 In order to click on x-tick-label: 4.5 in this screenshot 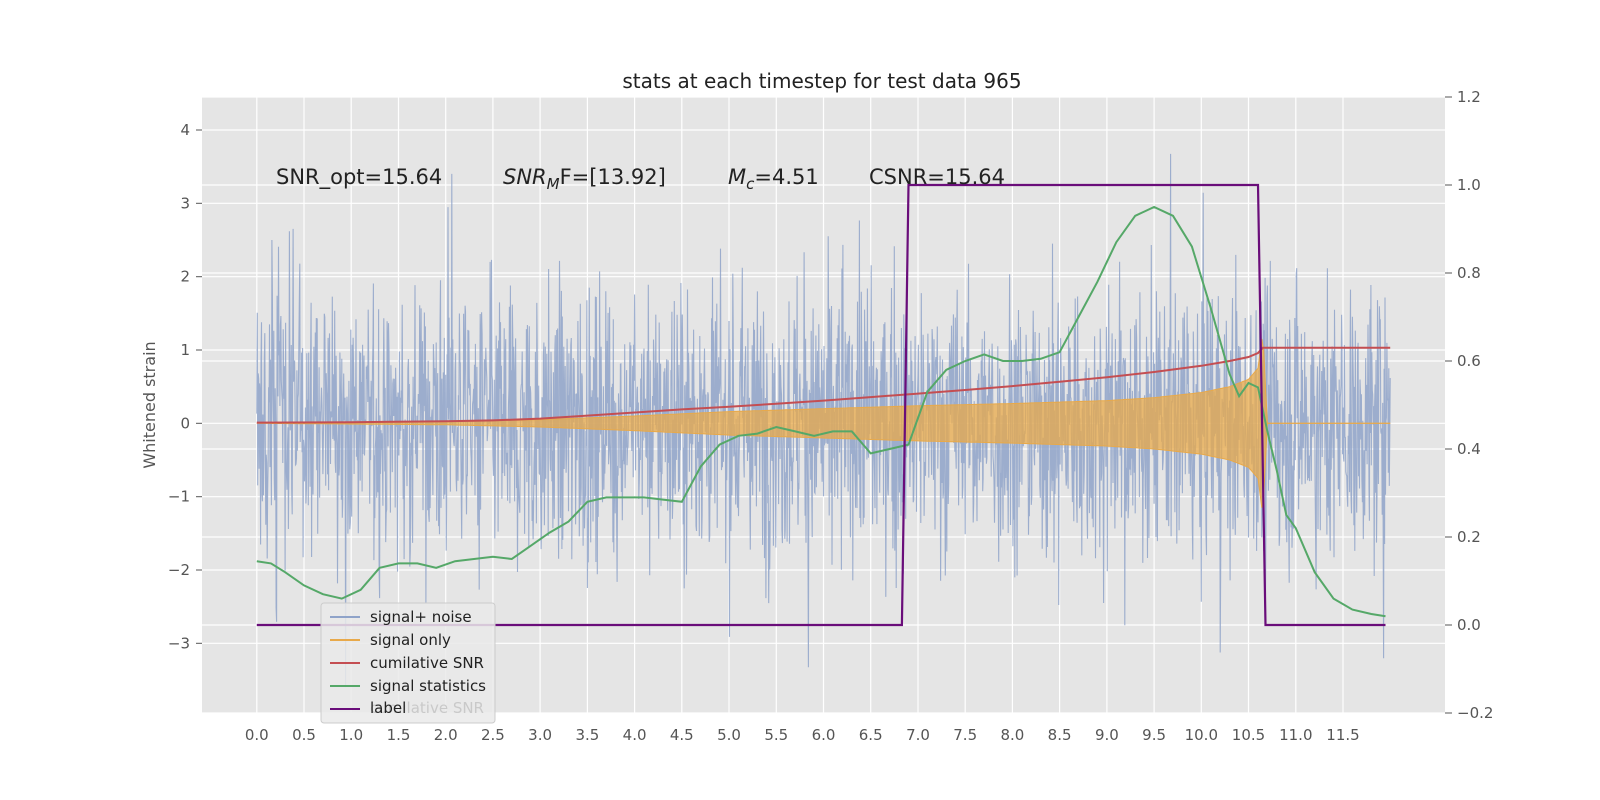, I will do `click(682, 735)`.